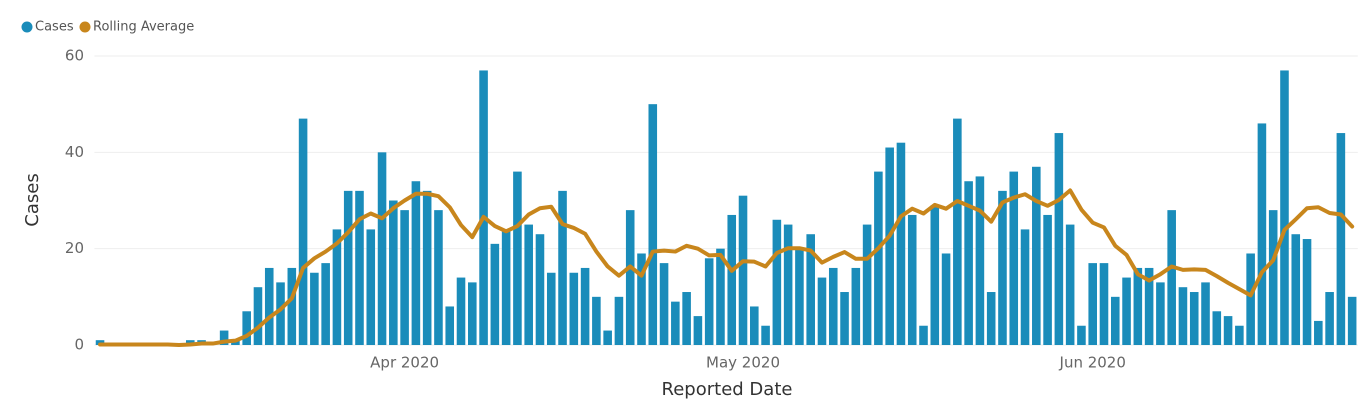 The image size is (1372, 403). What do you see at coordinates (54, 27) in the screenshot?
I see `legend-label: Cases` at bounding box center [54, 27].